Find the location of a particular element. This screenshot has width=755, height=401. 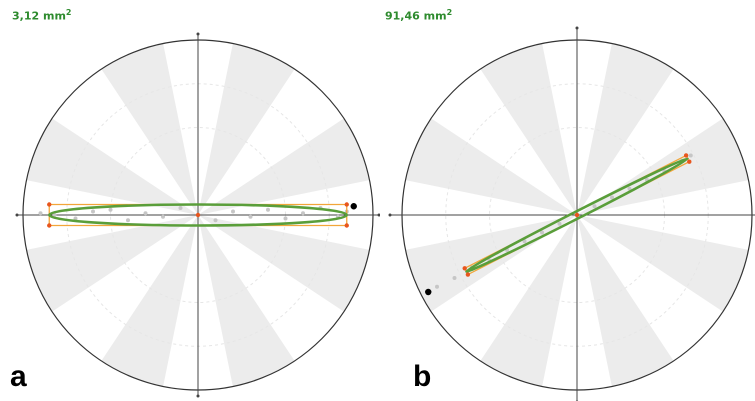

panel-letter-a: a is located at coordinates (18, 376).